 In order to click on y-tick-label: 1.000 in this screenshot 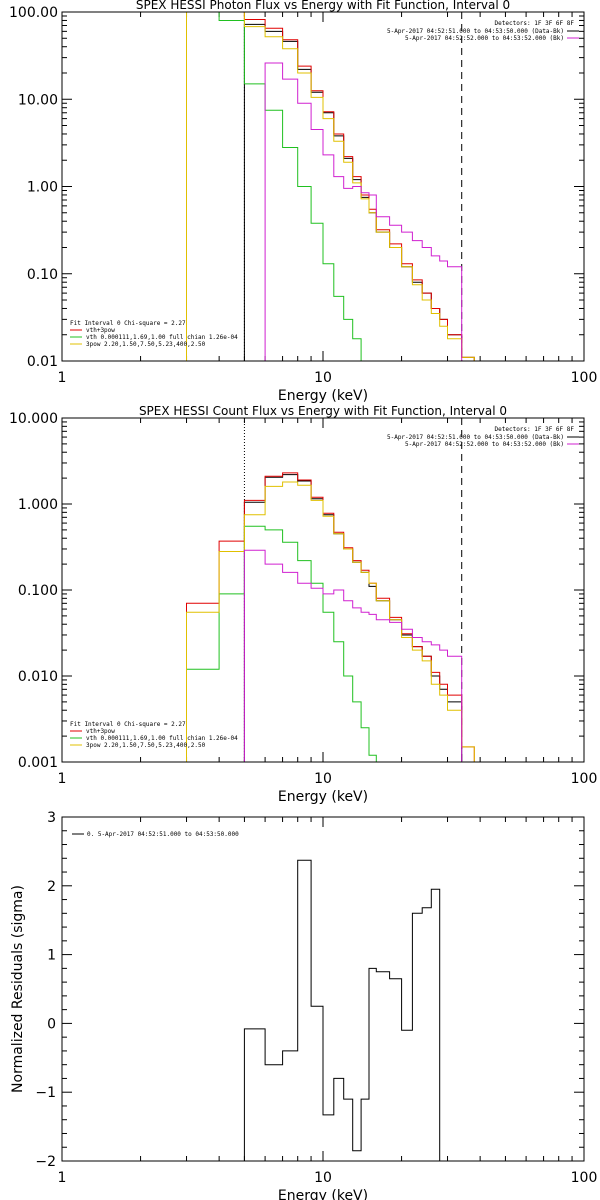, I will do `click(38, 505)`.